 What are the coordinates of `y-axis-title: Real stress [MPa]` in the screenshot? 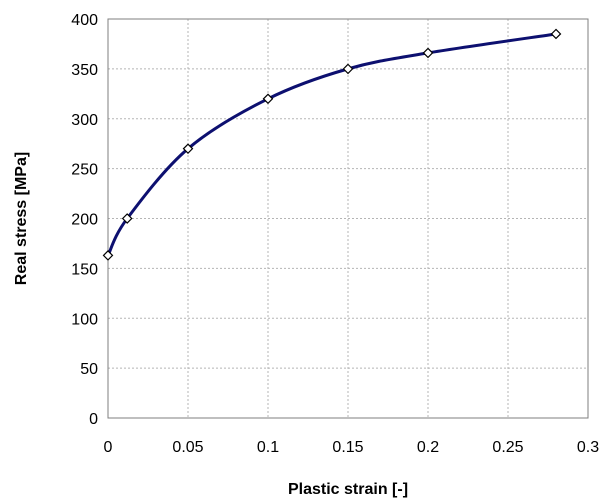 It's located at (21, 218).